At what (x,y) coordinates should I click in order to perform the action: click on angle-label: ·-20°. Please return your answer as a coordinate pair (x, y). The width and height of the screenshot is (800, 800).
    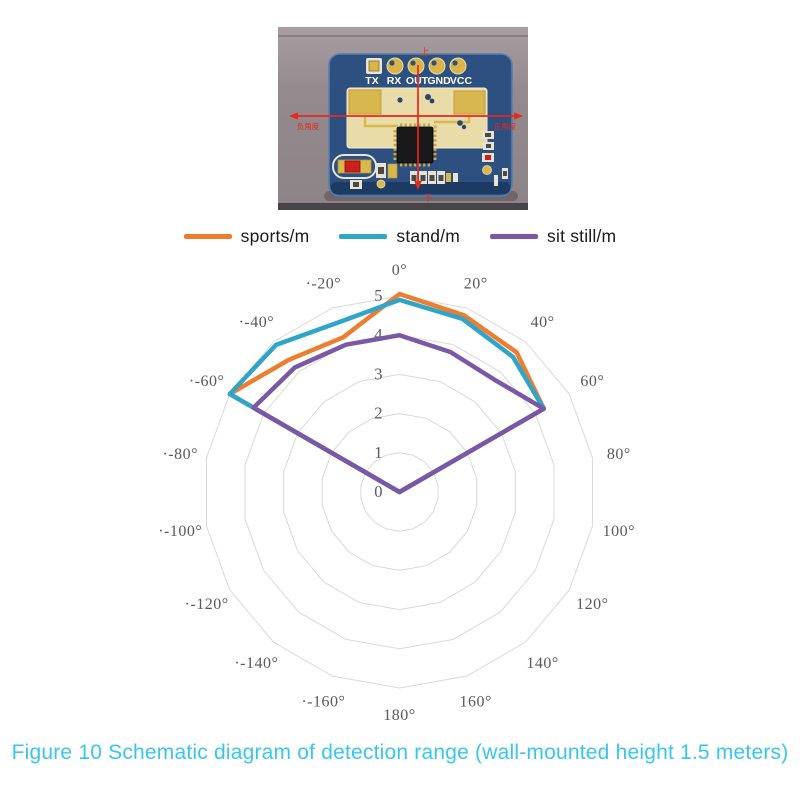
    Looking at the image, I should click on (324, 283).